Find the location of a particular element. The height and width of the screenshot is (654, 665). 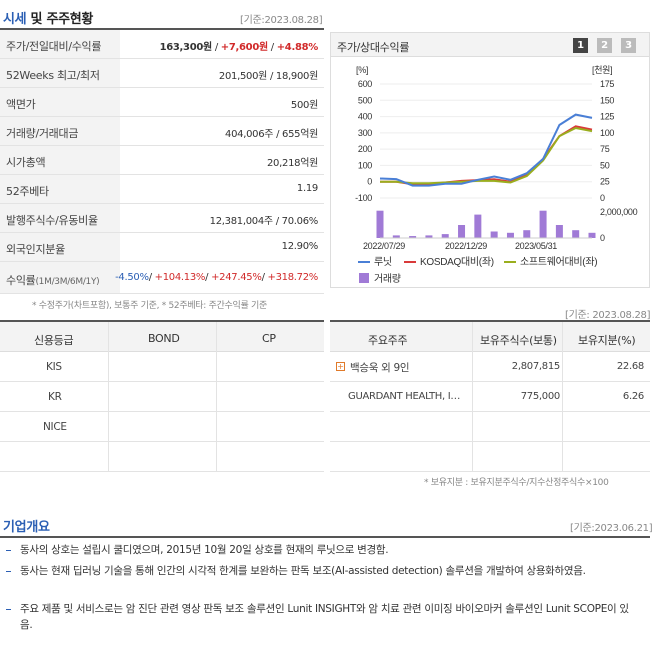

expand-icon: + is located at coordinates (340, 366).